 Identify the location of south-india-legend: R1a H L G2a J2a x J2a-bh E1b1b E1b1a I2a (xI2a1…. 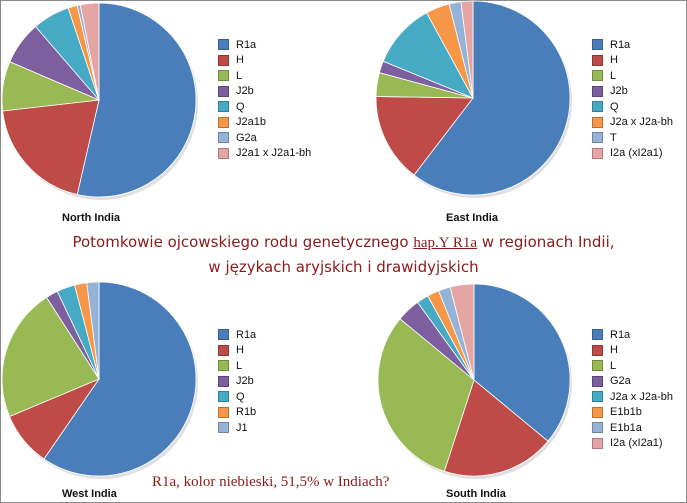
(632, 389).